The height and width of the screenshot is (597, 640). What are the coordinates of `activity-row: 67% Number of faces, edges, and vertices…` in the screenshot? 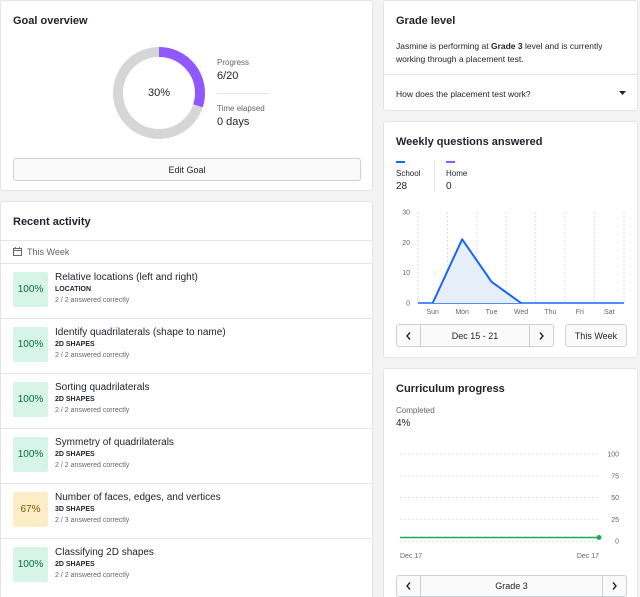 It's located at (186, 510).